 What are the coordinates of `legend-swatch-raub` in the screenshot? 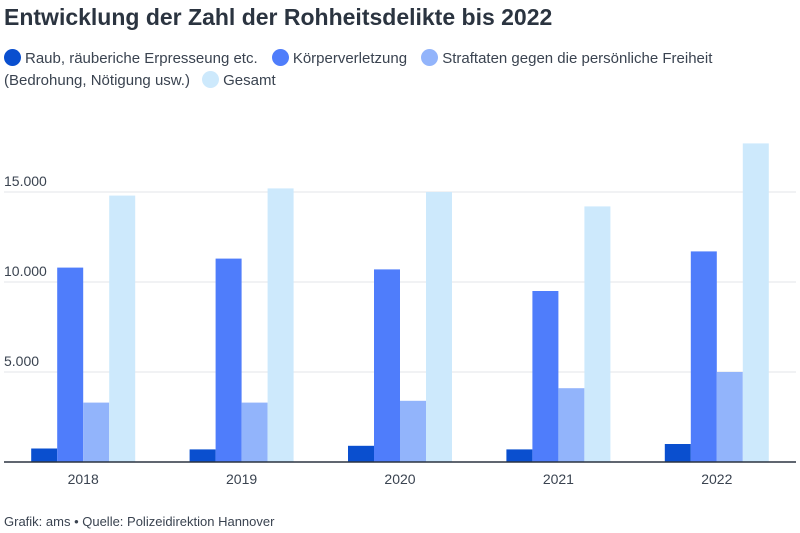 It's located at (12, 57).